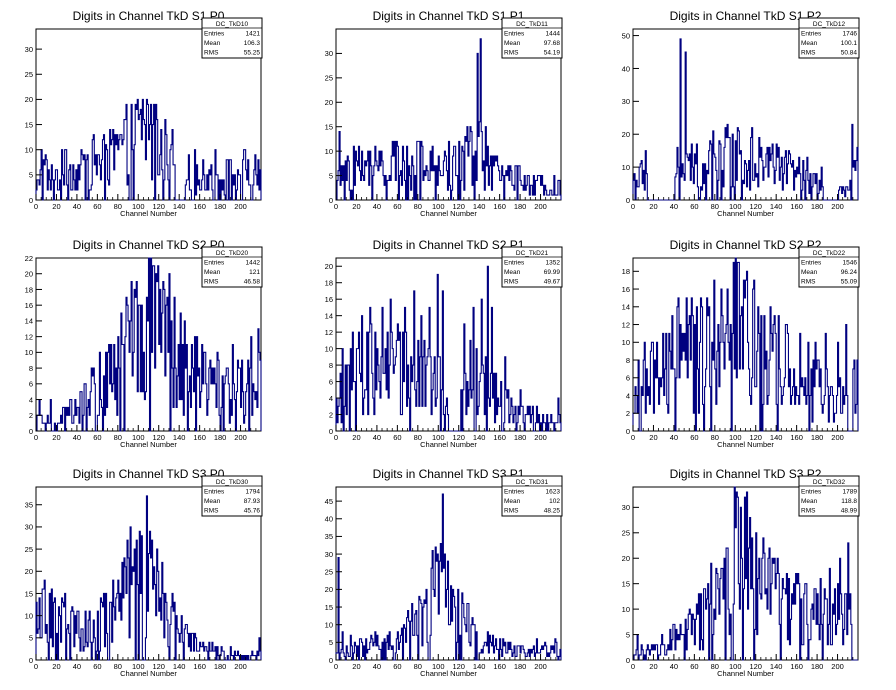 The width and height of the screenshot is (896, 690). Describe the element at coordinates (850, 492) in the screenshot. I see `stats-value-entries: 1789` at that location.